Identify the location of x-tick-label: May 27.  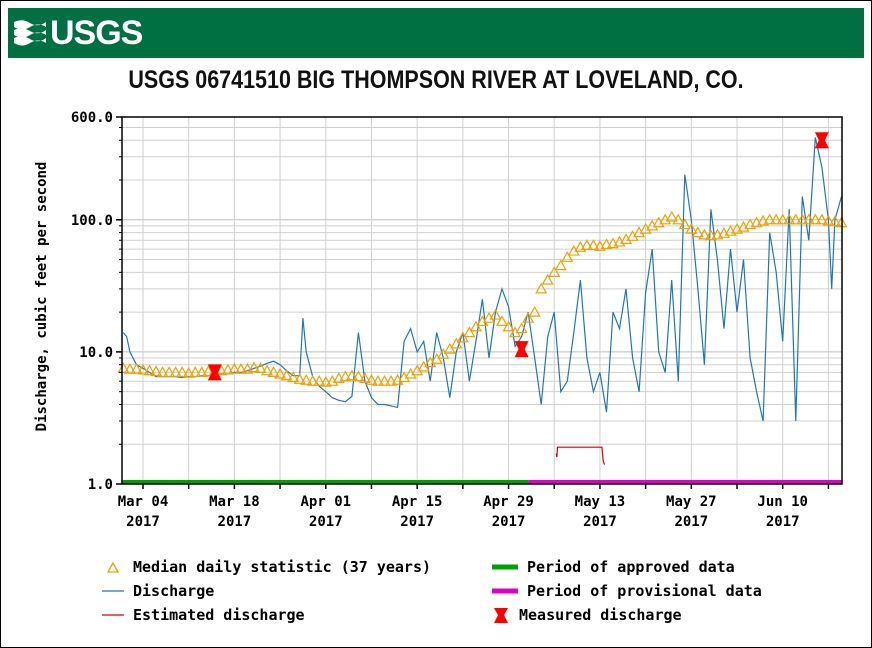
(691, 502).